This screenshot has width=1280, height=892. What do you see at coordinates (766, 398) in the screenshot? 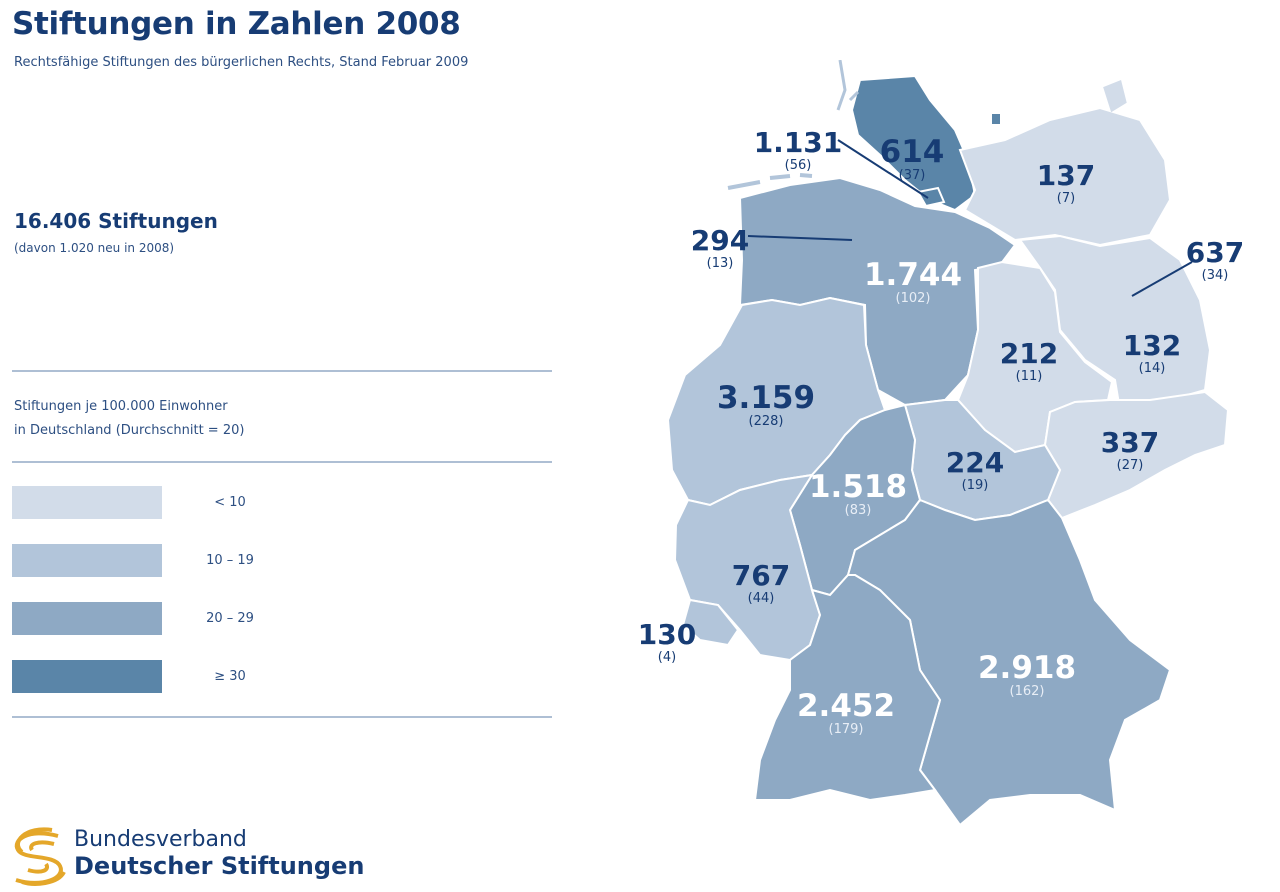
I see `state-total: 3.159` at bounding box center [766, 398].